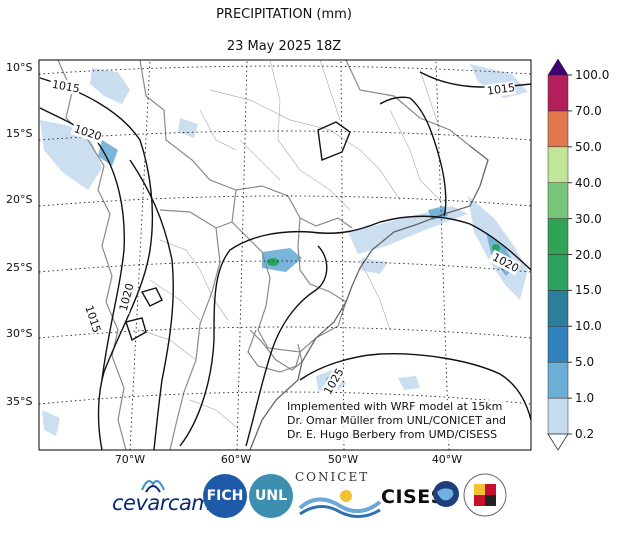 The width and height of the screenshot is (617, 537). I want to click on annotation-line: Dr. E. Hugo Berbery from UMD/CISESS, so click(392, 434).